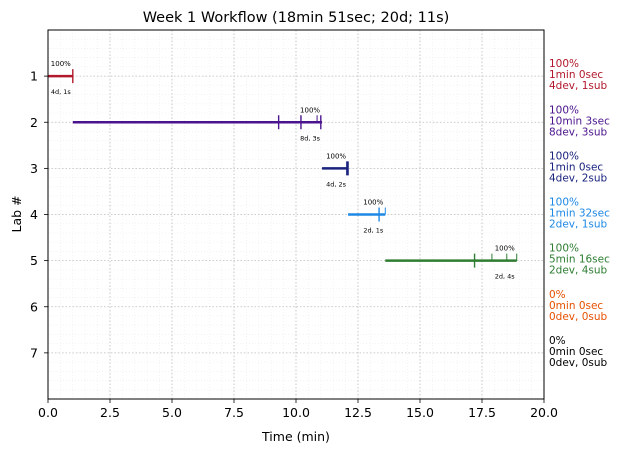 The height and width of the screenshot is (453, 623). What do you see at coordinates (34, 214) in the screenshot?
I see `y-tick-label: 4` at bounding box center [34, 214].